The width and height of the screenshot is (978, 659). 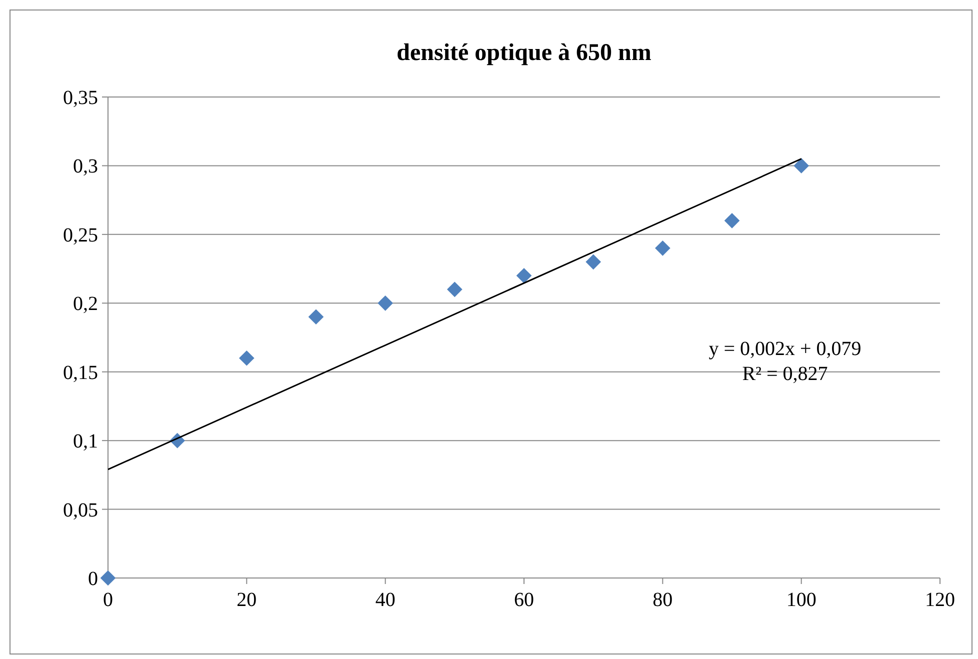 What do you see at coordinates (524, 53) in the screenshot?
I see `chart-title: densité optique à 650 nm` at bounding box center [524, 53].